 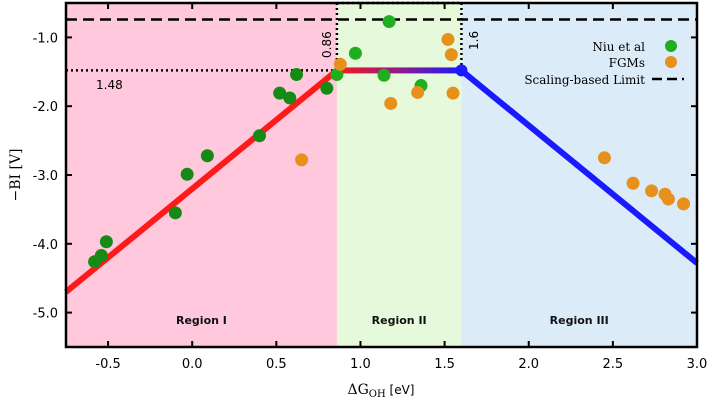 I want to click on x-tick-label: 0.5, so click(x=276, y=364).